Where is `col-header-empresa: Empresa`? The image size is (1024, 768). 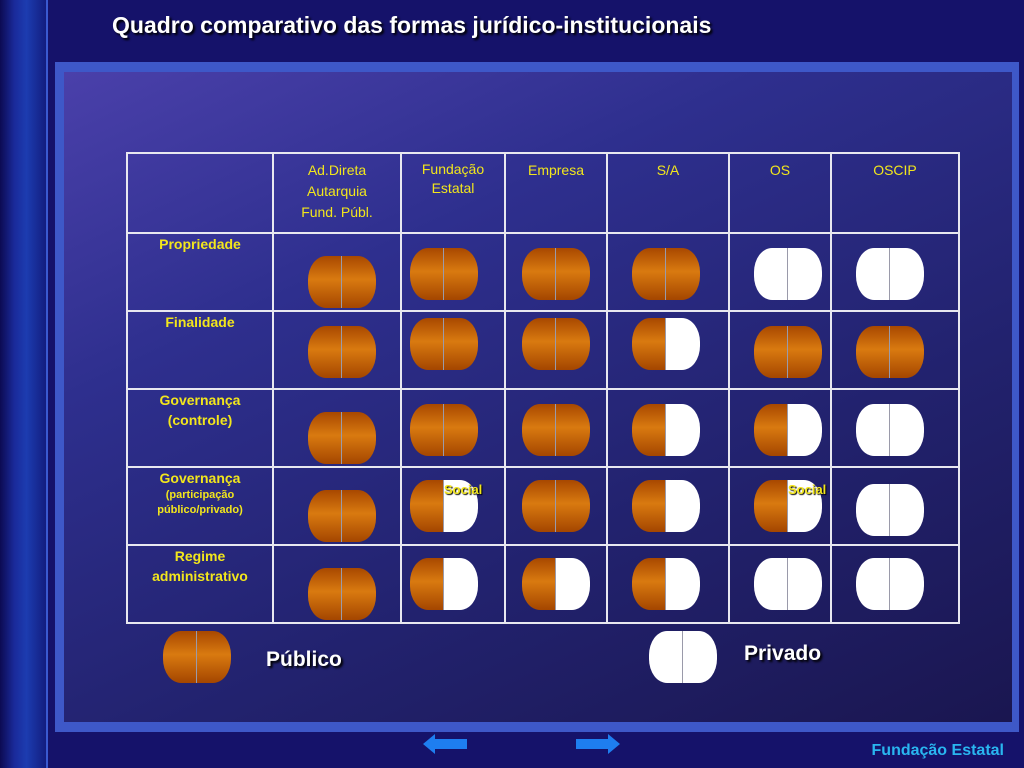
col-header-empresa: Empresa is located at coordinates (556, 193).